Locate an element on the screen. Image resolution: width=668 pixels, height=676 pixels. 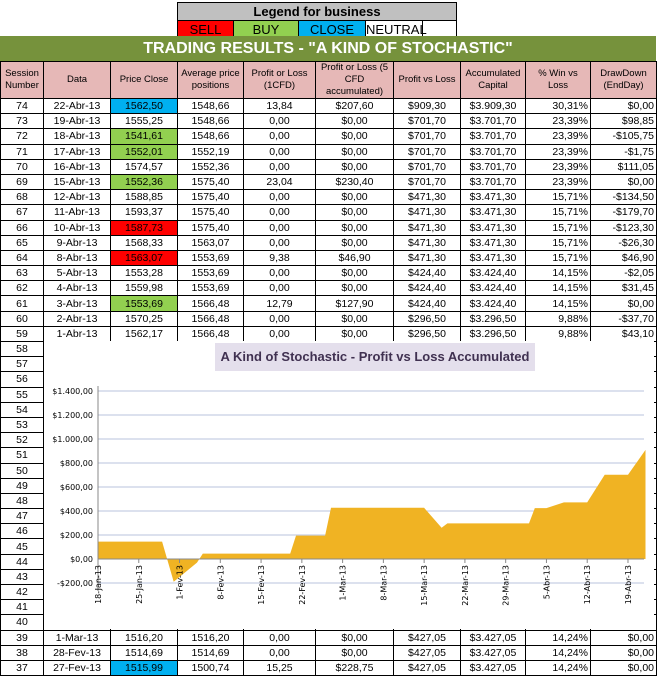
column-header: Price Close is located at coordinates (144, 80).